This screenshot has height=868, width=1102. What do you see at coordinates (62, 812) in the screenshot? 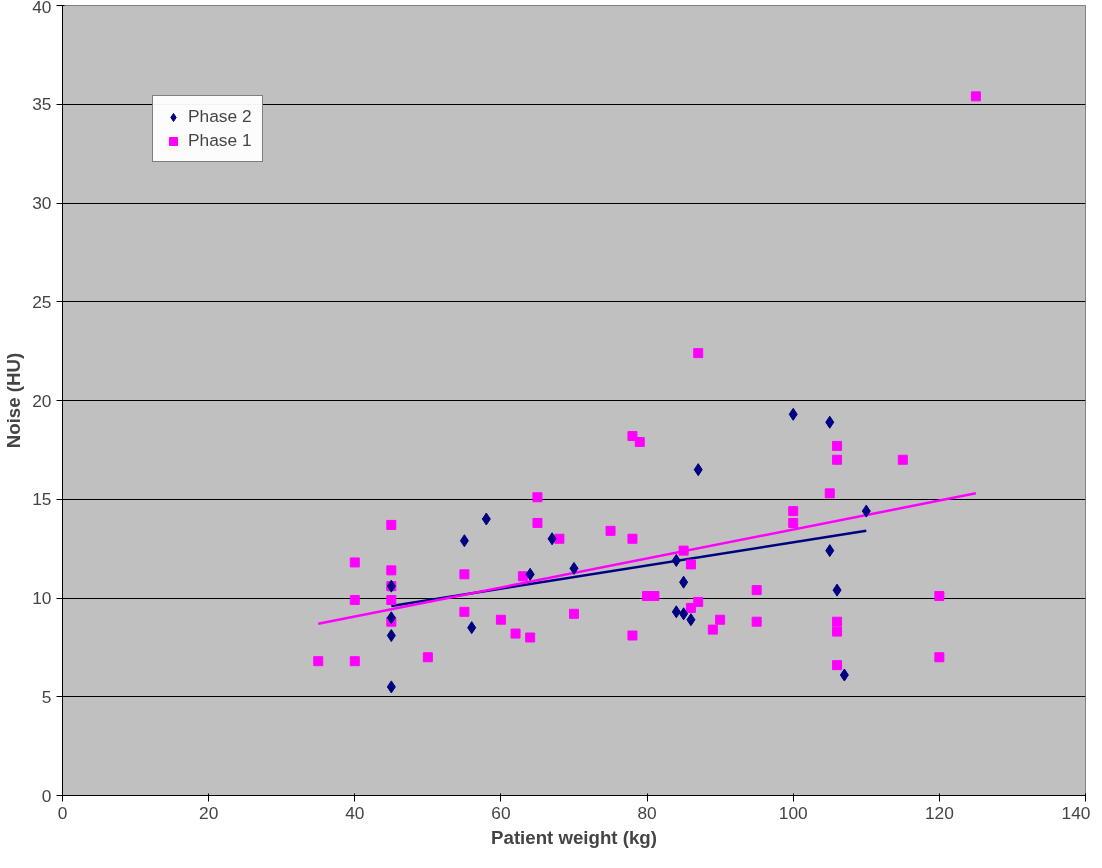
I see `x-tick-label: 0` at bounding box center [62, 812].